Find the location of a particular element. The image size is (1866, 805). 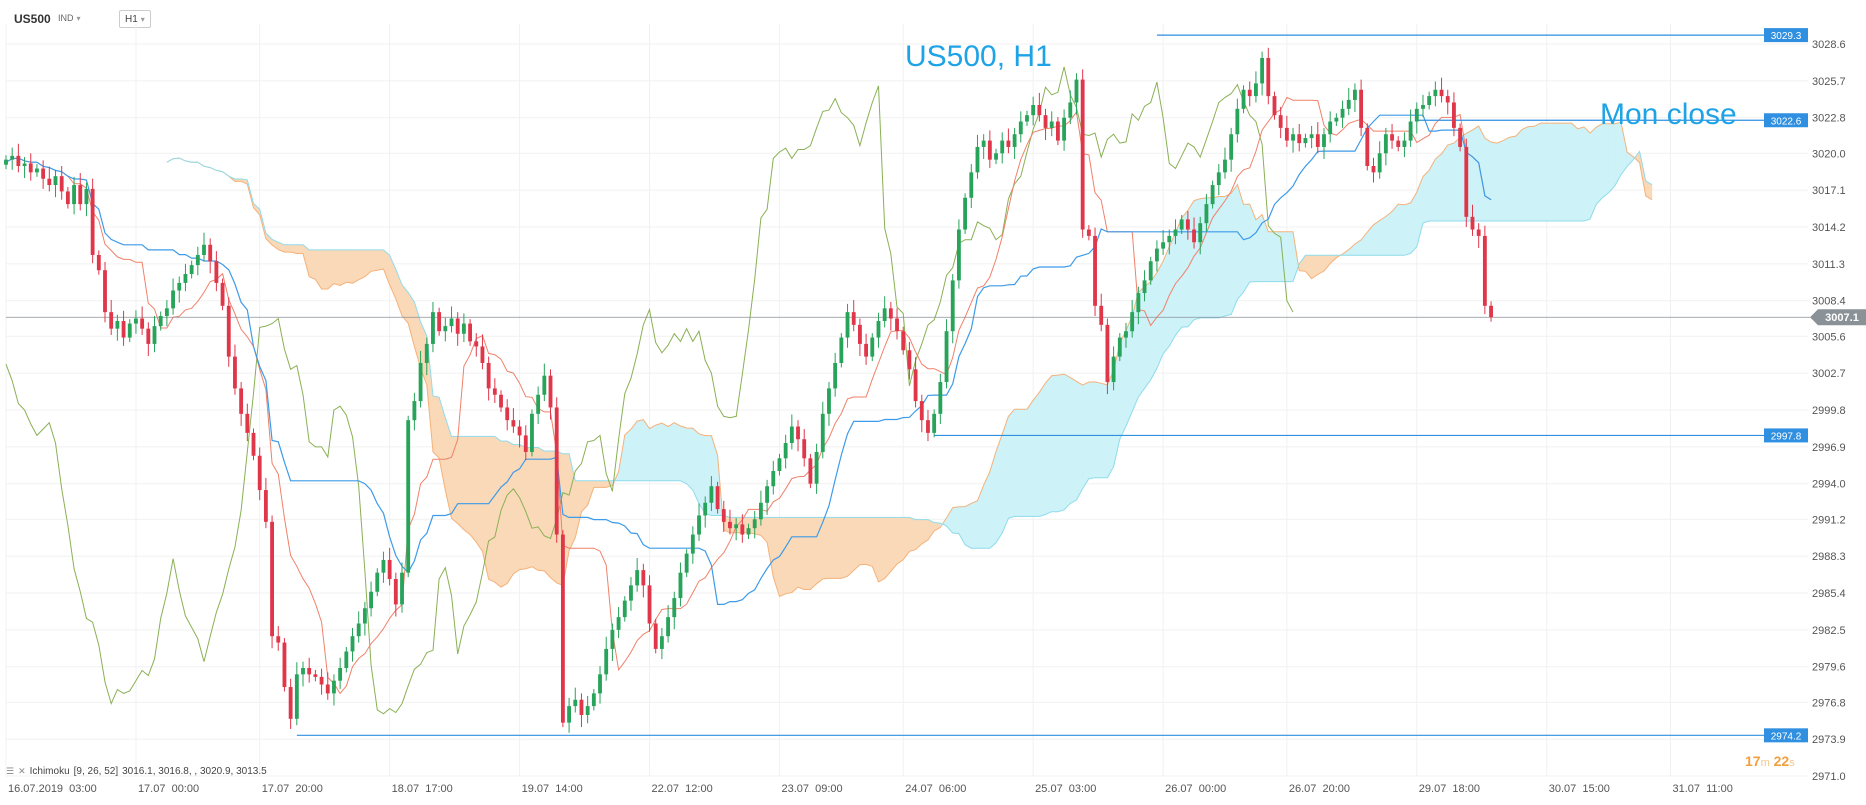

level-price-label: 3022.6 is located at coordinates (1786, 121).